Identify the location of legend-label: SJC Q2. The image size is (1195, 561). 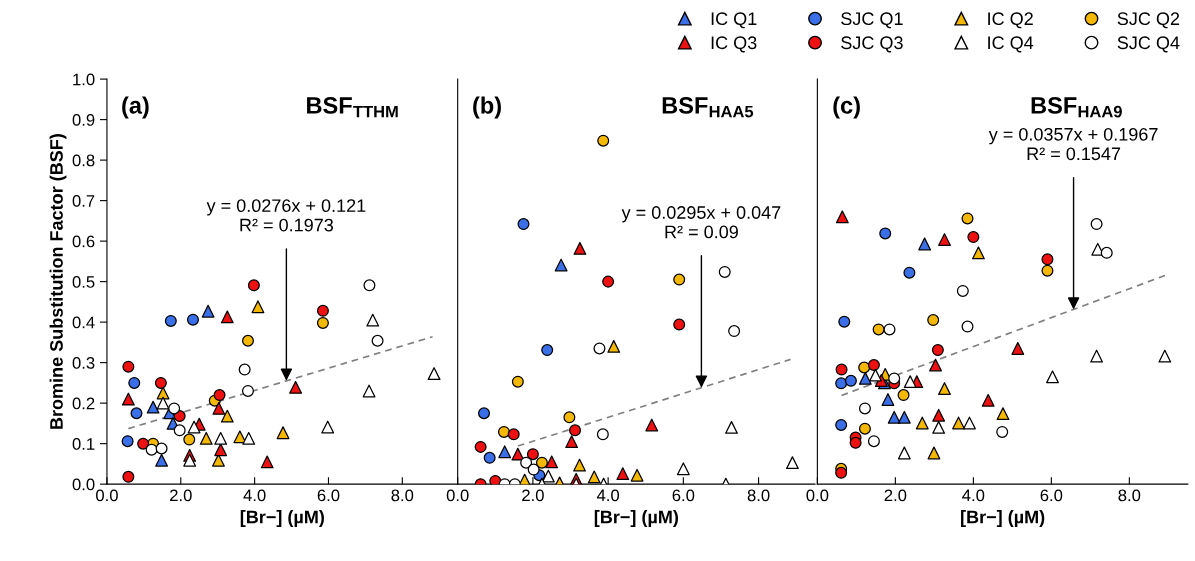
(1148, 20).